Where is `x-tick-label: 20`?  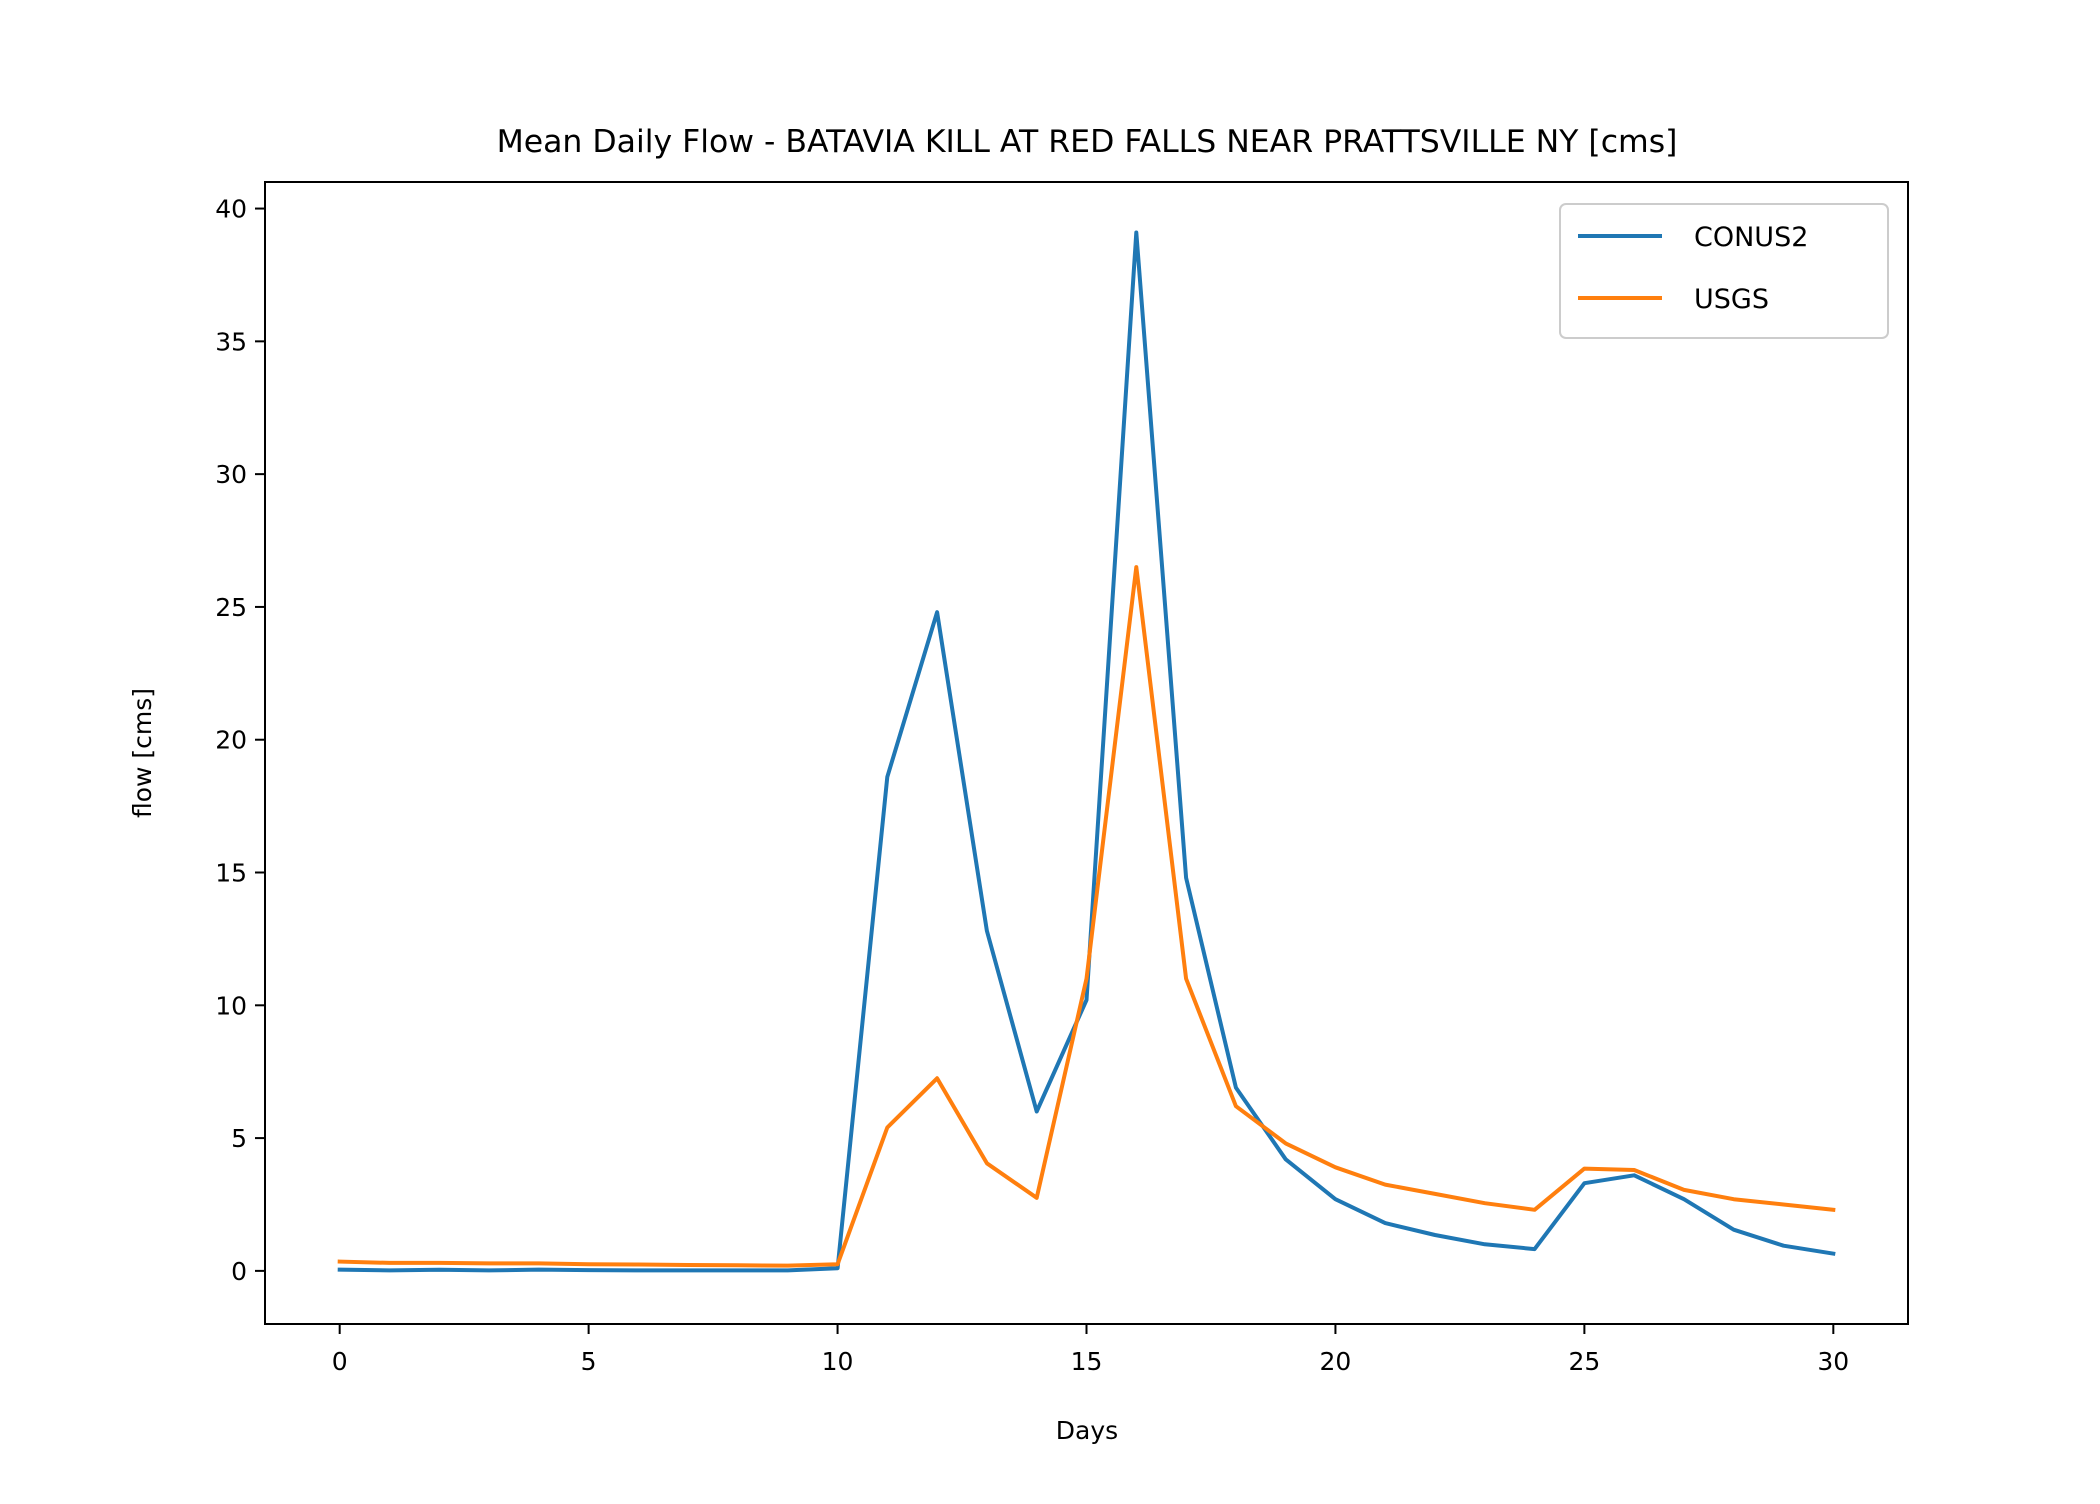
x-tick-label: 20 is located at coordinates (1336, 1361).